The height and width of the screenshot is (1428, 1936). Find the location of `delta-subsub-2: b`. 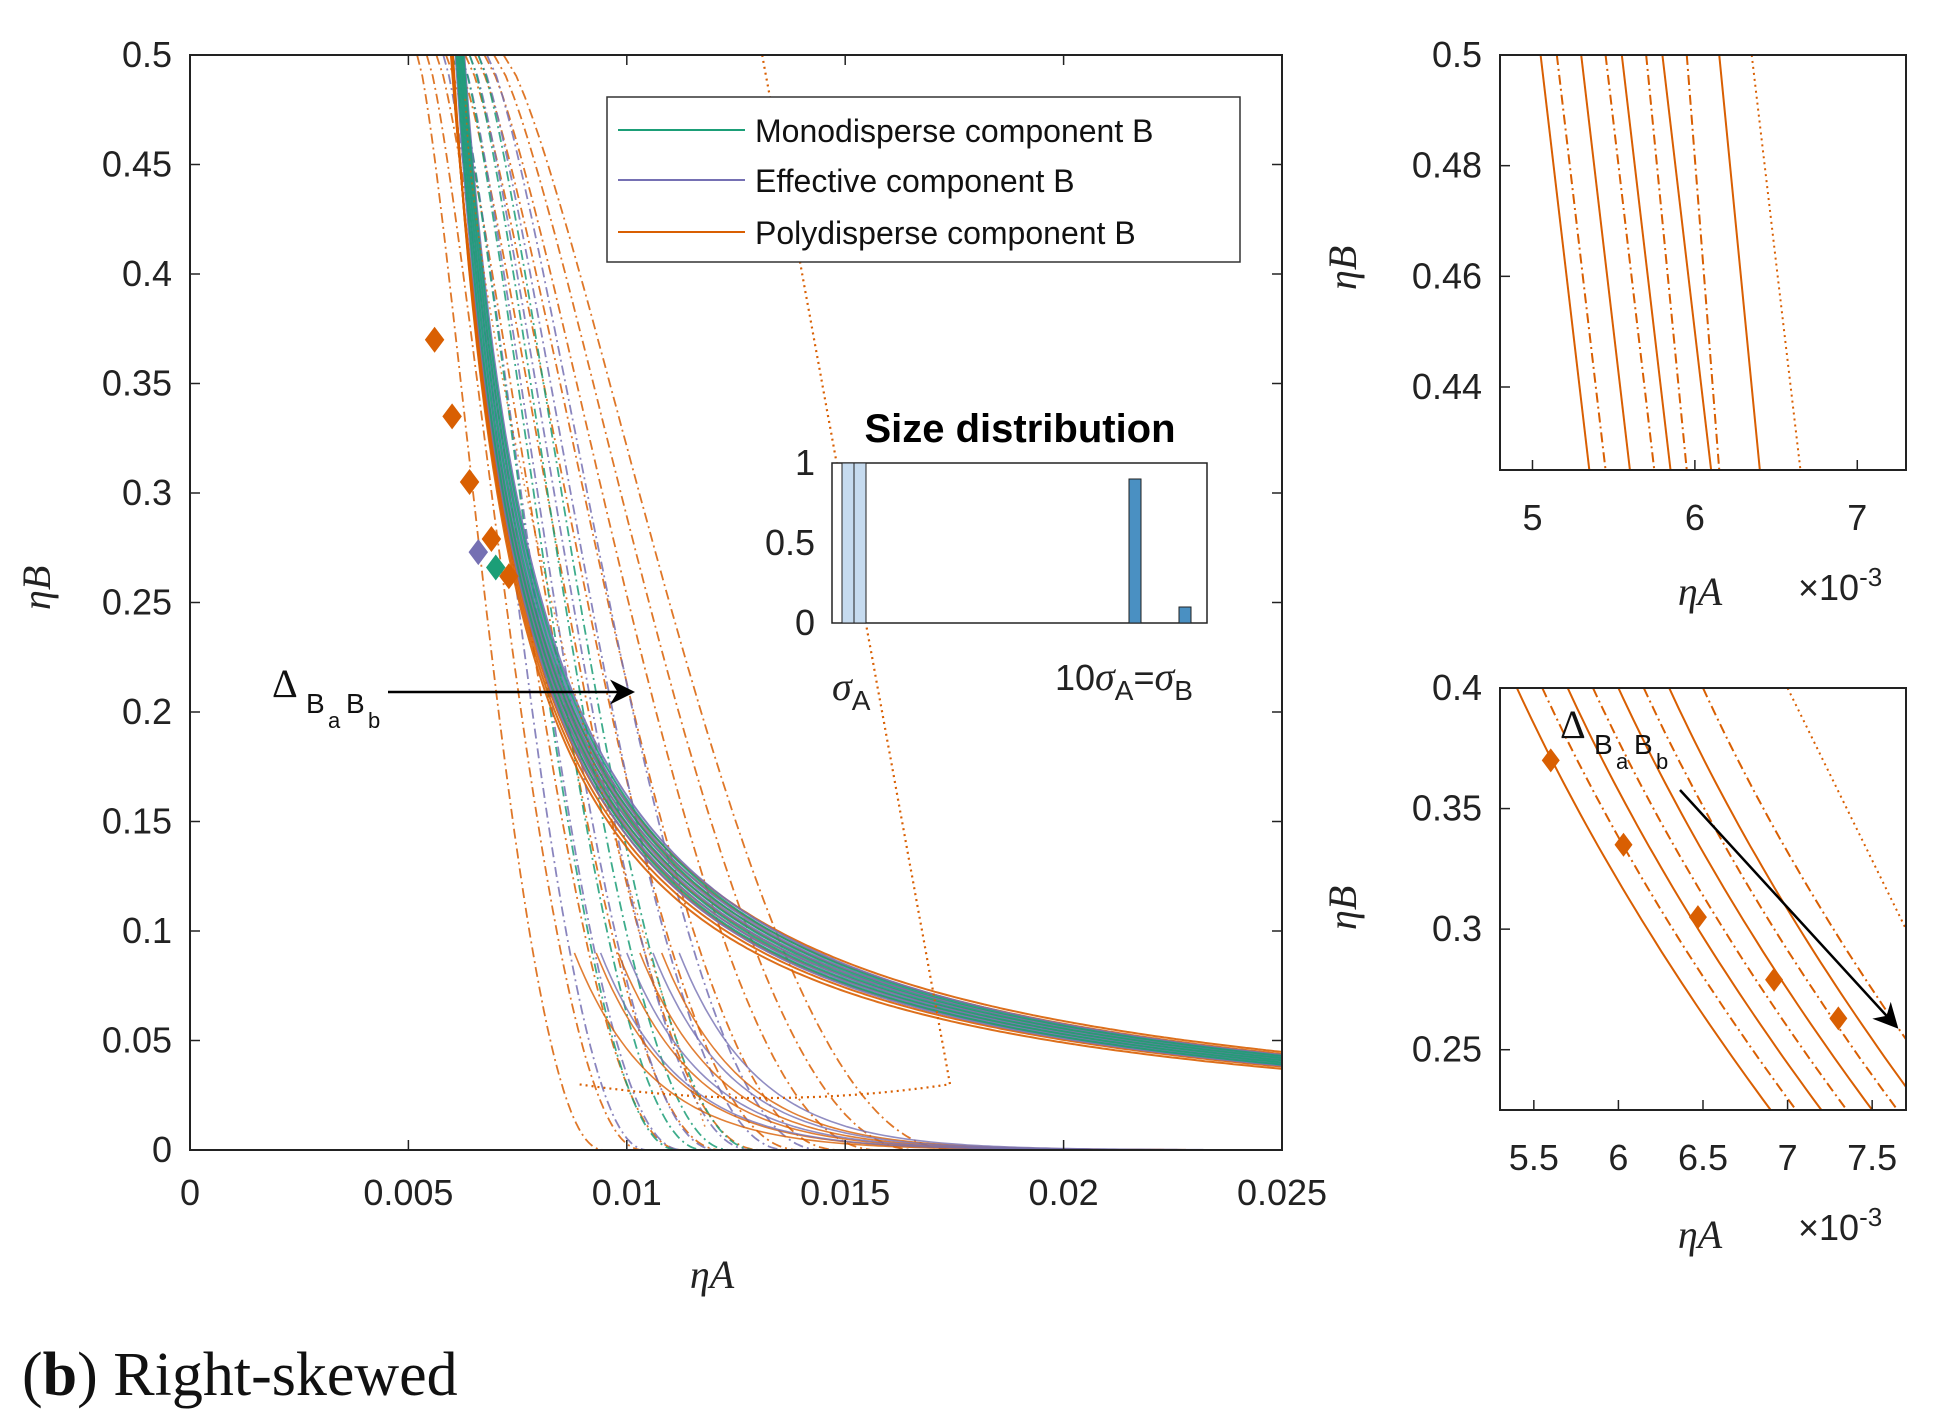

delta-subsub-2: b is located at coordinates (374, 720).